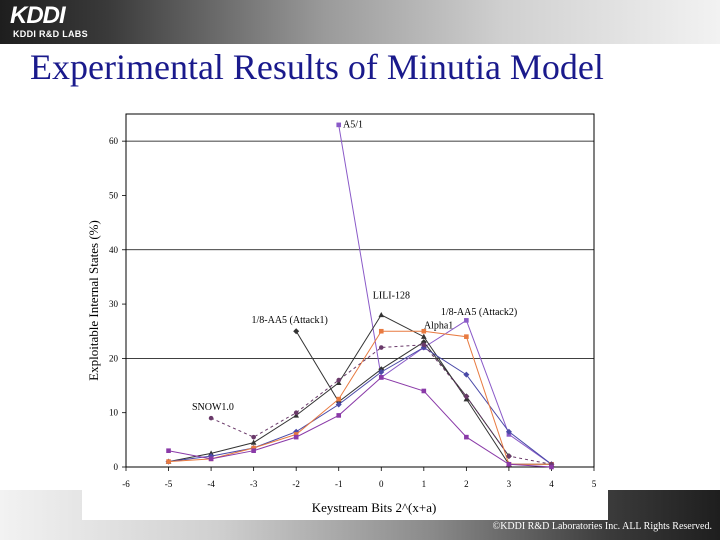 Image resolution: width=720 pixels, height=540 pixels. What do you see at coordinates (126, 484) in the screenshot?
I see `x-tick-label: -6` at bounding box center [126, 484].